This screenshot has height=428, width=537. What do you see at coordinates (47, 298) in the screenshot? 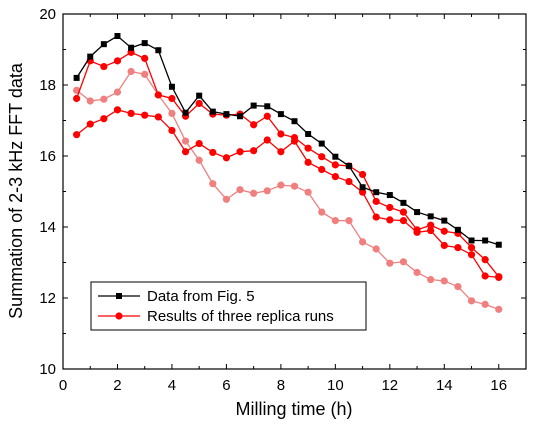
I see `y-tick-label: 12` at bounding box center [47, 298].